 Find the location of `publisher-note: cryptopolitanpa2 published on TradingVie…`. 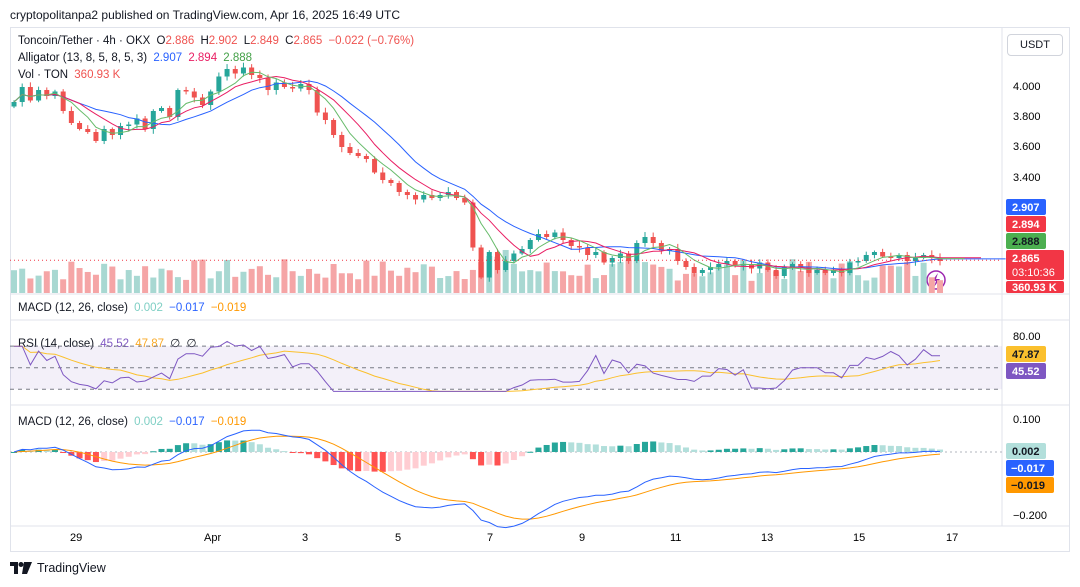

publisher-note: cryptopolitanpa2 published on TradingVie… is located at coordinates (205, 15).